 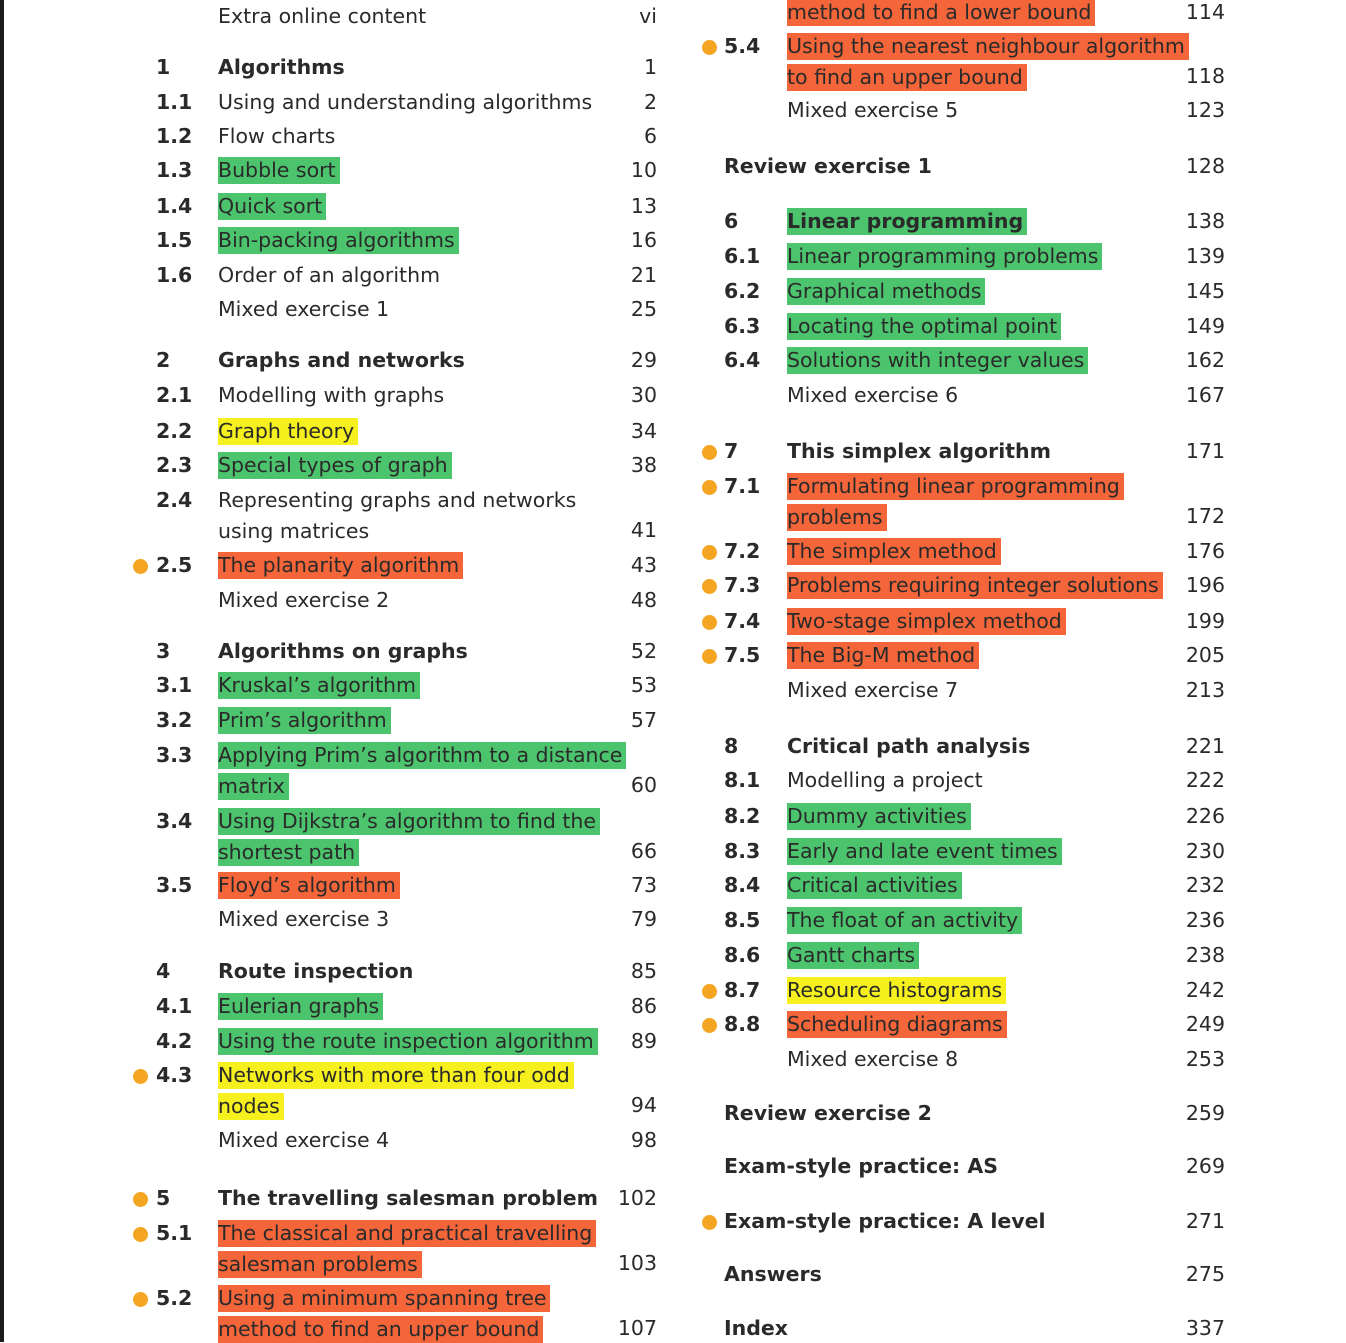 What do you see at coordinates (742, 1024) in the screenshot?
I see `toc-entry-number: 8.8` at bounding box center [742, 1024].